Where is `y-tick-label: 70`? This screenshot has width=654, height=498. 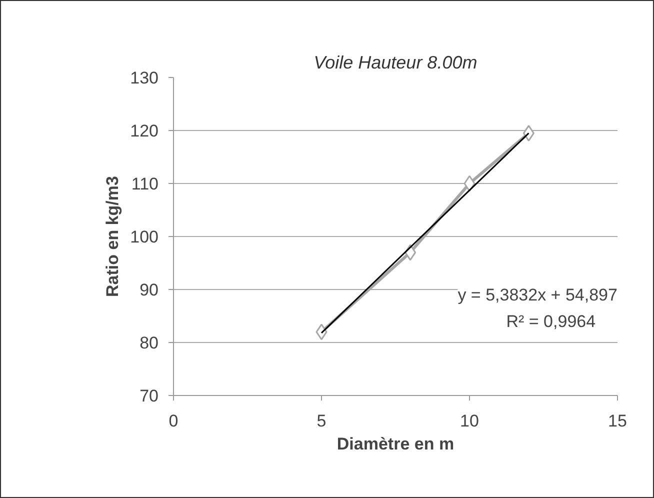
y-tick-label: 70 is located at coordinates (149, 396).